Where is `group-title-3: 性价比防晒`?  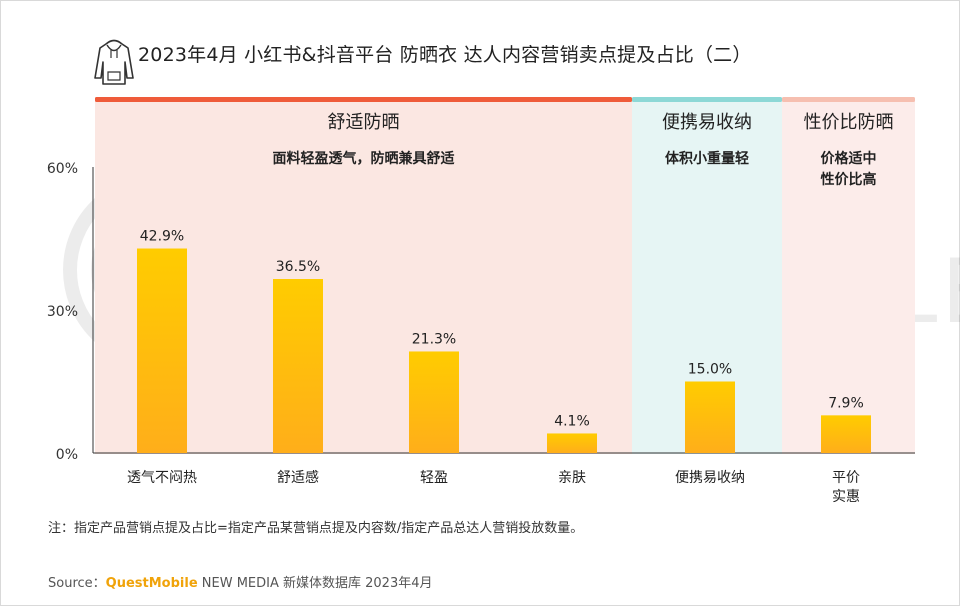
group-title-3: 性价比防晒 is located at coordinates (849, 122).